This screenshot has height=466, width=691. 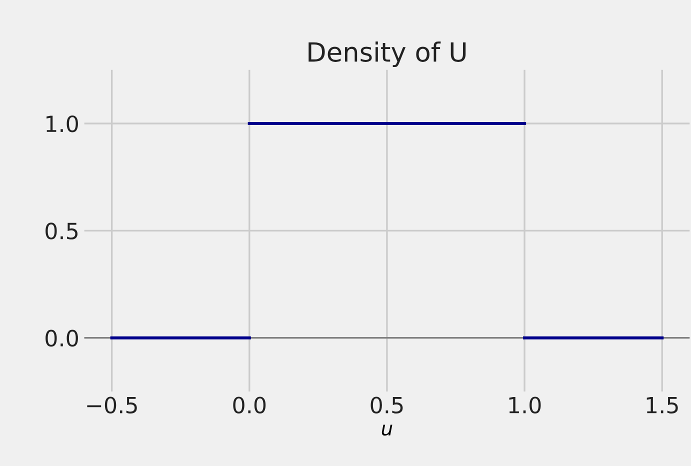 What do you see at coordinates (249, 405) in the screenshot?
I see `x-tick-label: 0.0` at bounding box center [249, 405].